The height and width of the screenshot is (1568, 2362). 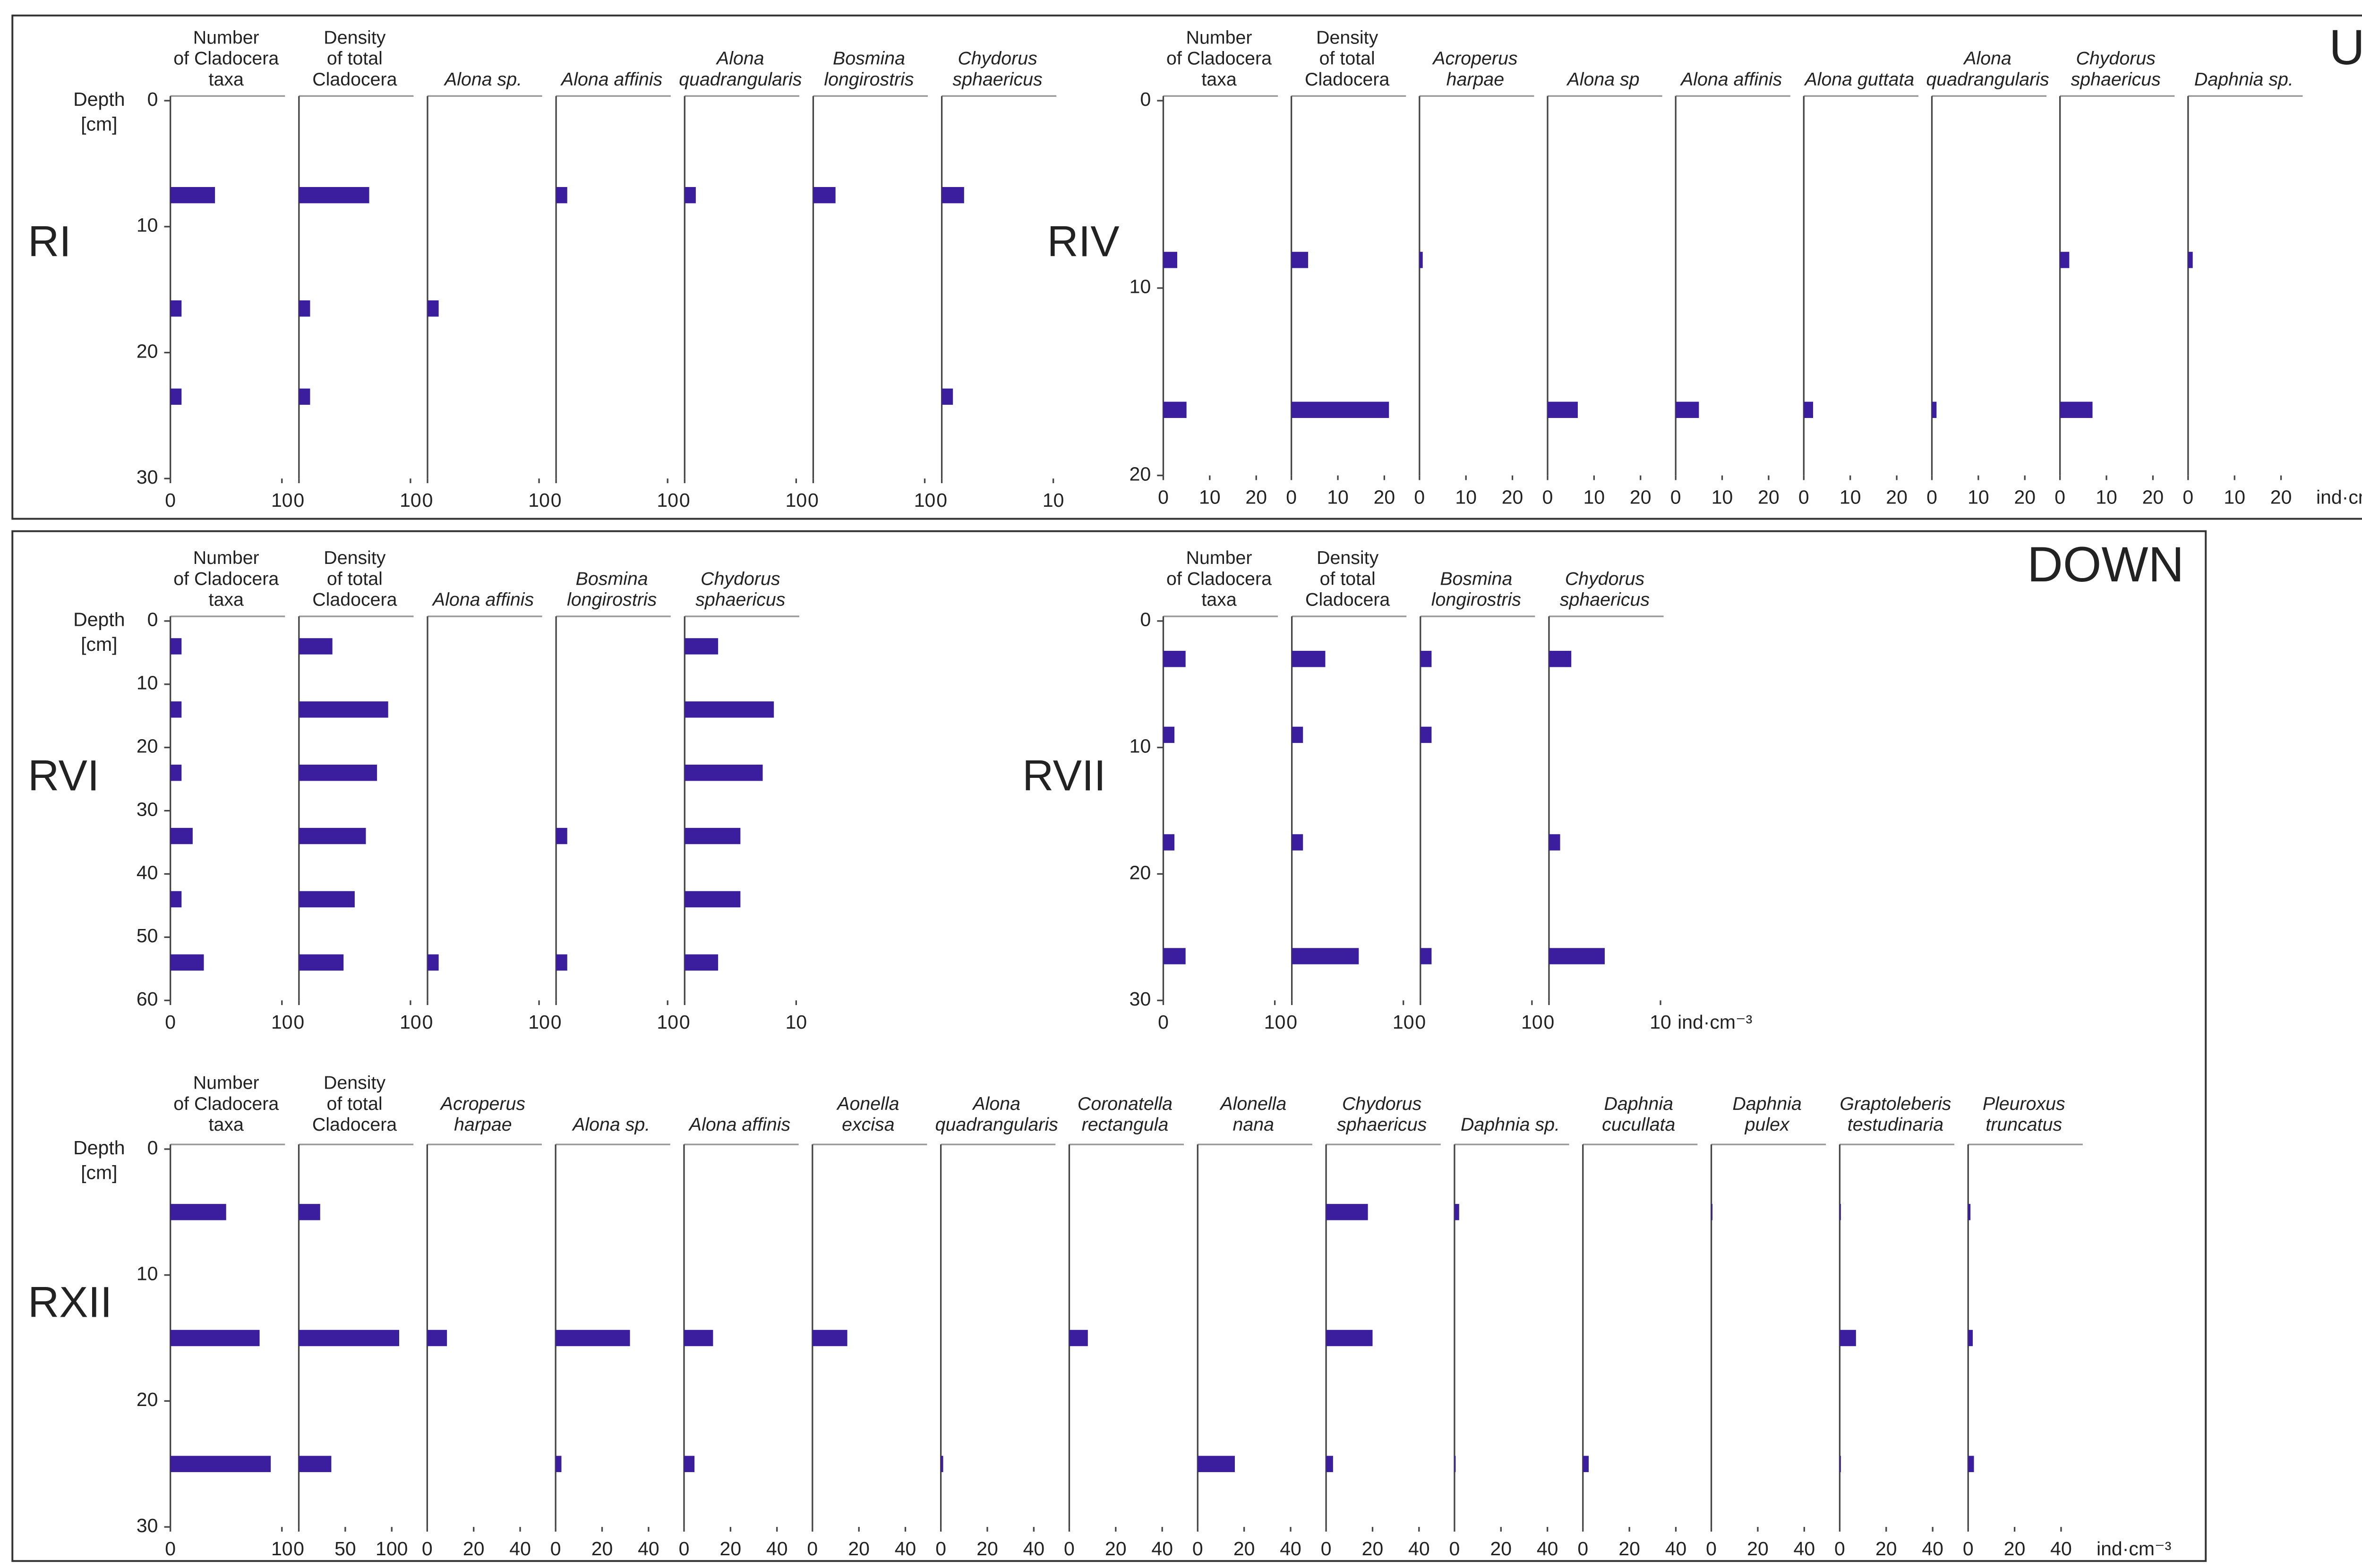 I want to click on column-header: testudinaria, so click(x=1896, y=1124).